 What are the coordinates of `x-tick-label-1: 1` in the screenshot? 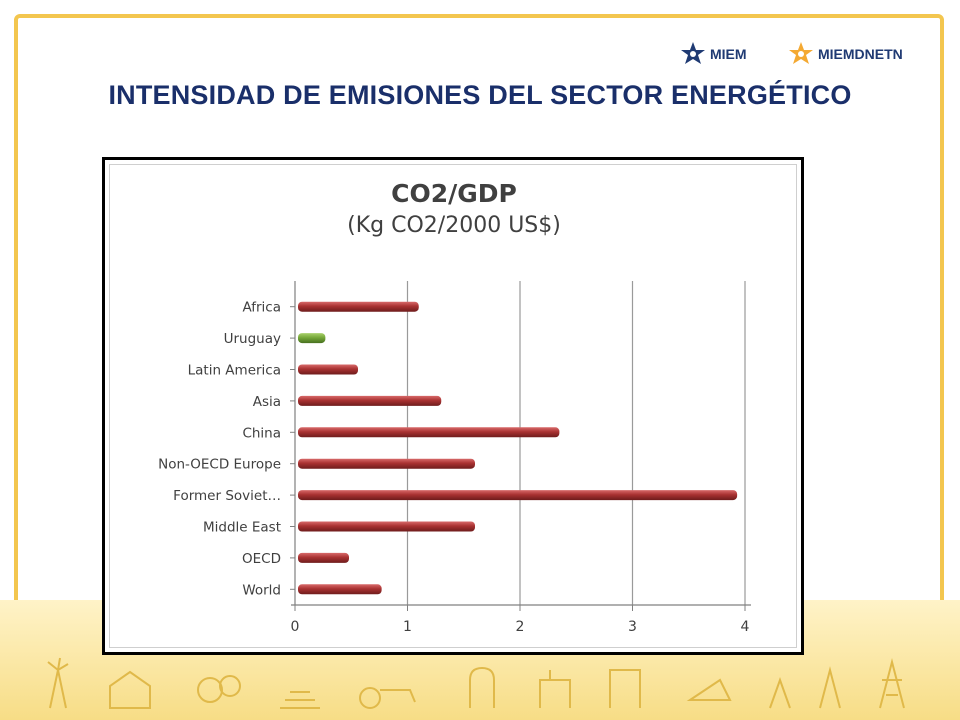 It's located at (407, 627).